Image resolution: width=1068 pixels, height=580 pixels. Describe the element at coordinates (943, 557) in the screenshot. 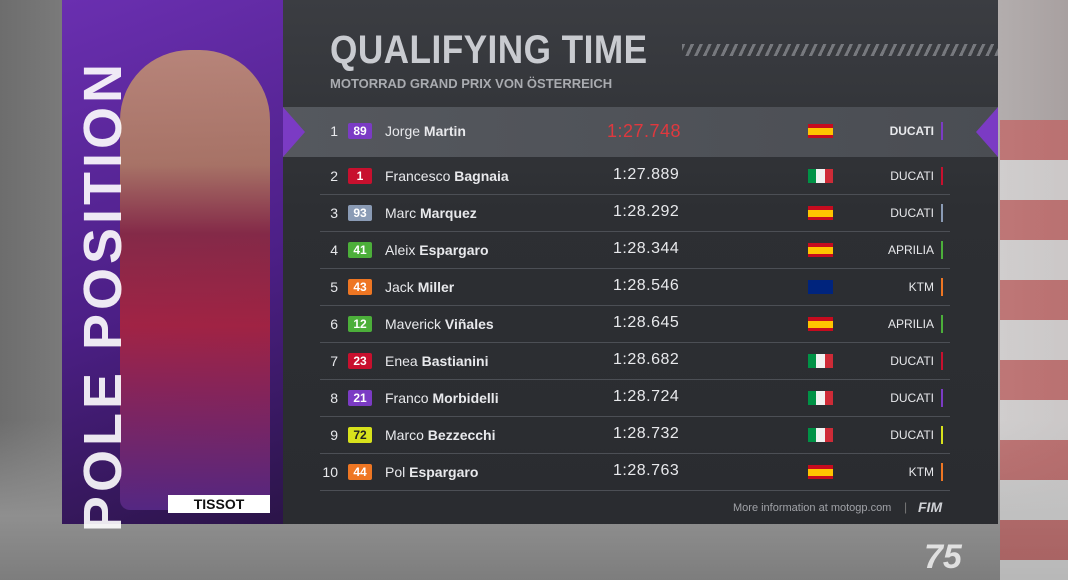

I see `motogp-logo: 75` at that location.